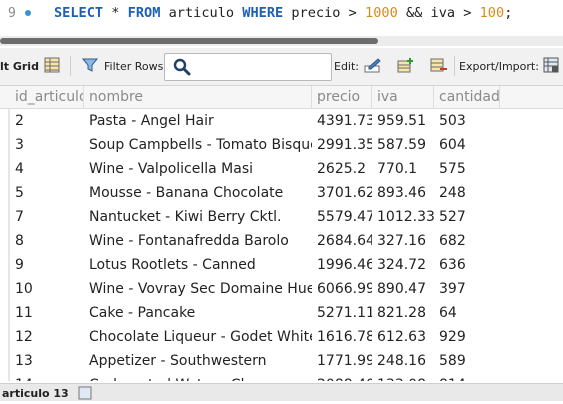 This screenshot has height=404, width=563. What do you see at coordinates (347, 66) in the screenshot?
I see `edit-label: Edit:` at bounding box center [347, 66].